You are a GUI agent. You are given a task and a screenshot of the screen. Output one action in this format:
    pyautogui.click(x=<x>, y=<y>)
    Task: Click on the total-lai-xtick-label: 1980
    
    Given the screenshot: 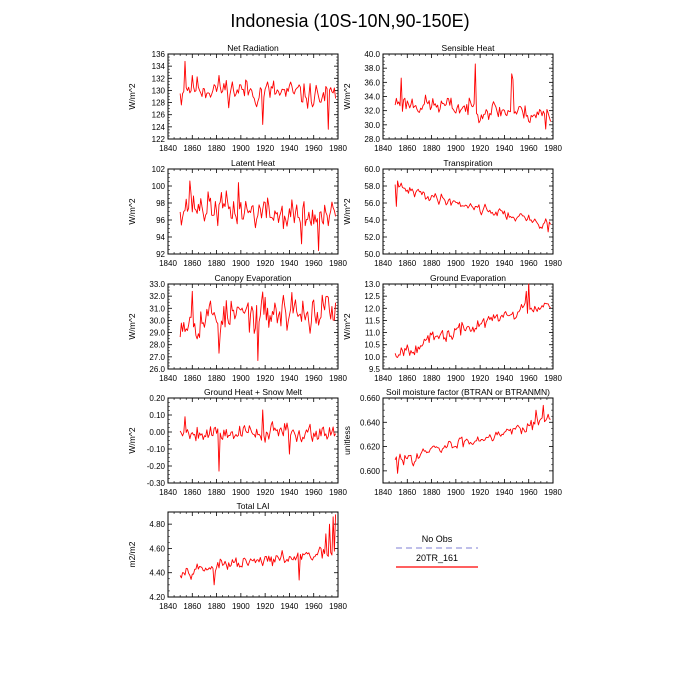 What is the action you would take?
    pyautogui.click(x=338, y=606)
    